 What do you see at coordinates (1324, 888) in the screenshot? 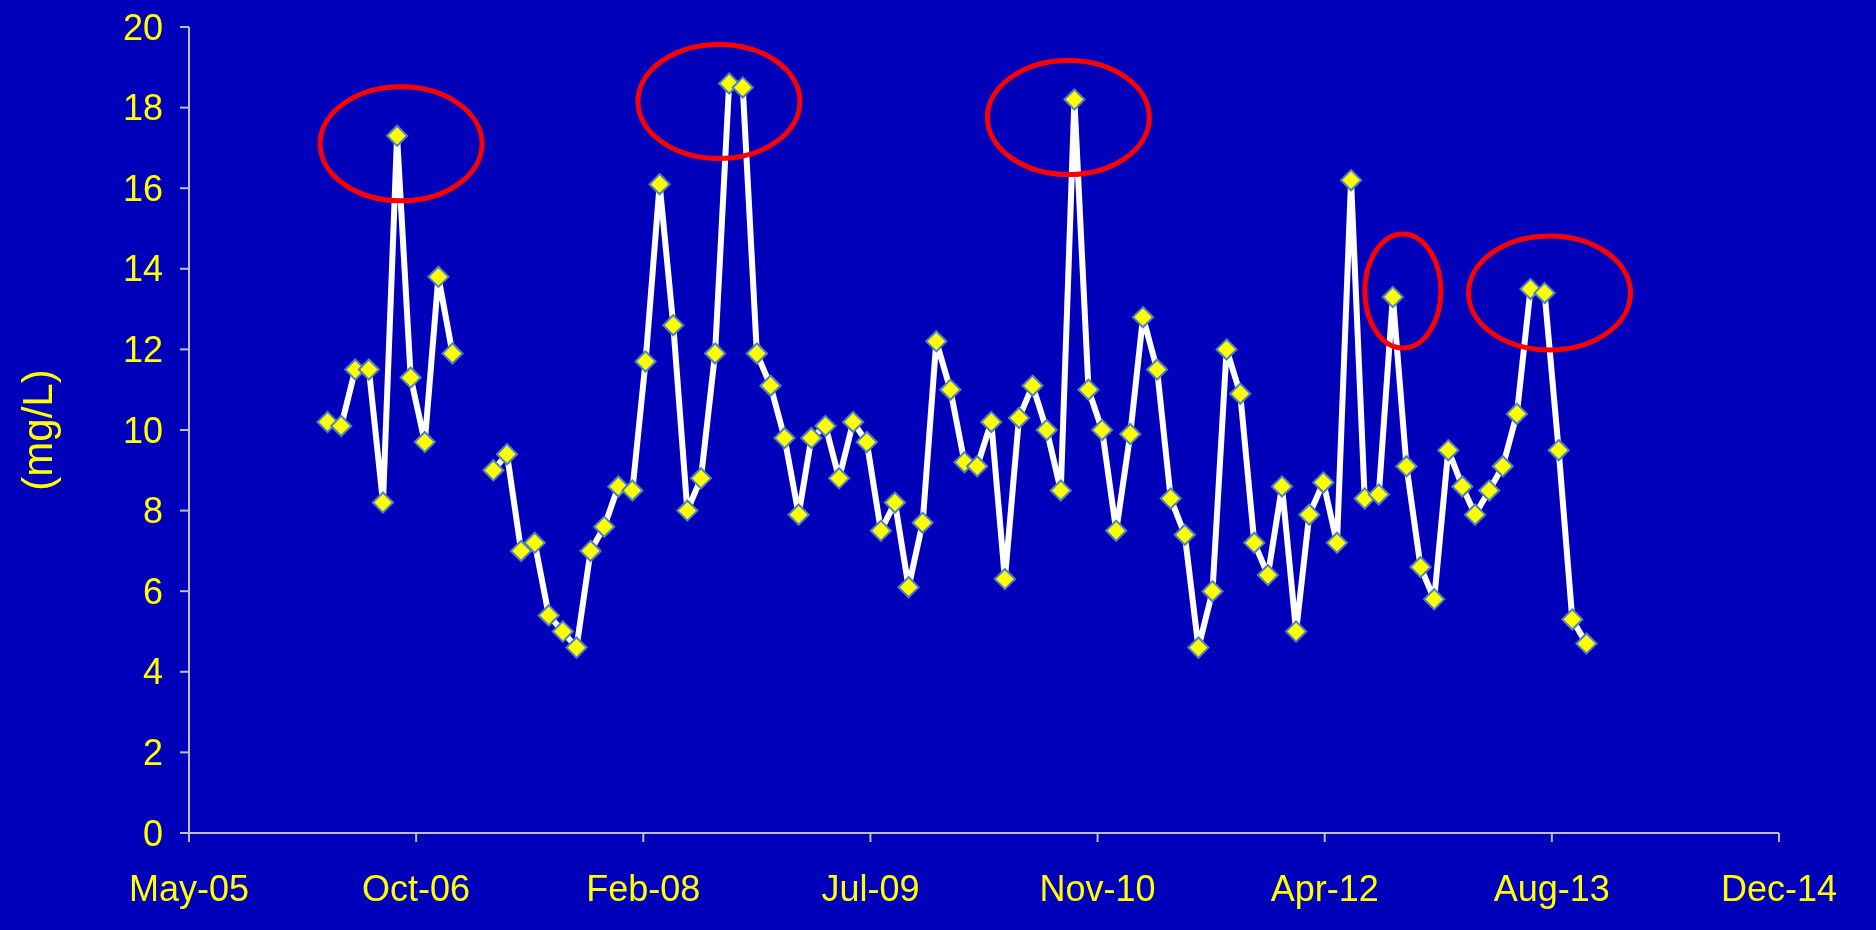
I see `x-tick-label: Apr-12` at bounding box center [1324, 888].